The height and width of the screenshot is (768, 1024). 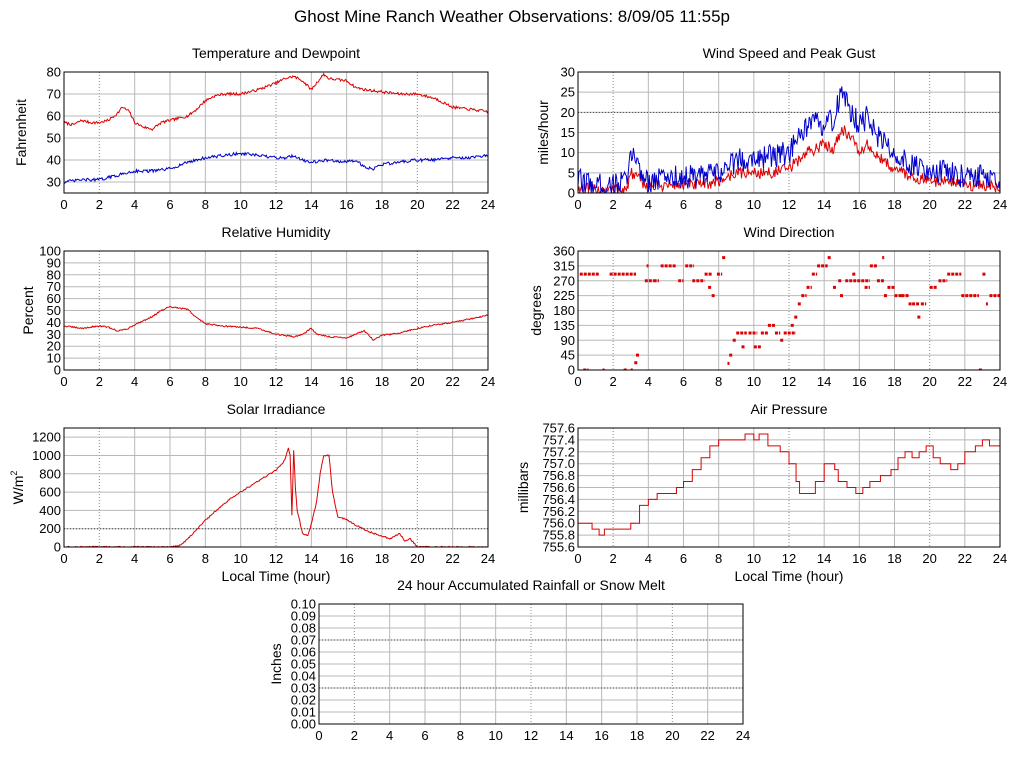 What do you see at coordinates (558, 451) in the screenshot?
I see `y-tick-label: 757.2` at bounding box center [558, 451].